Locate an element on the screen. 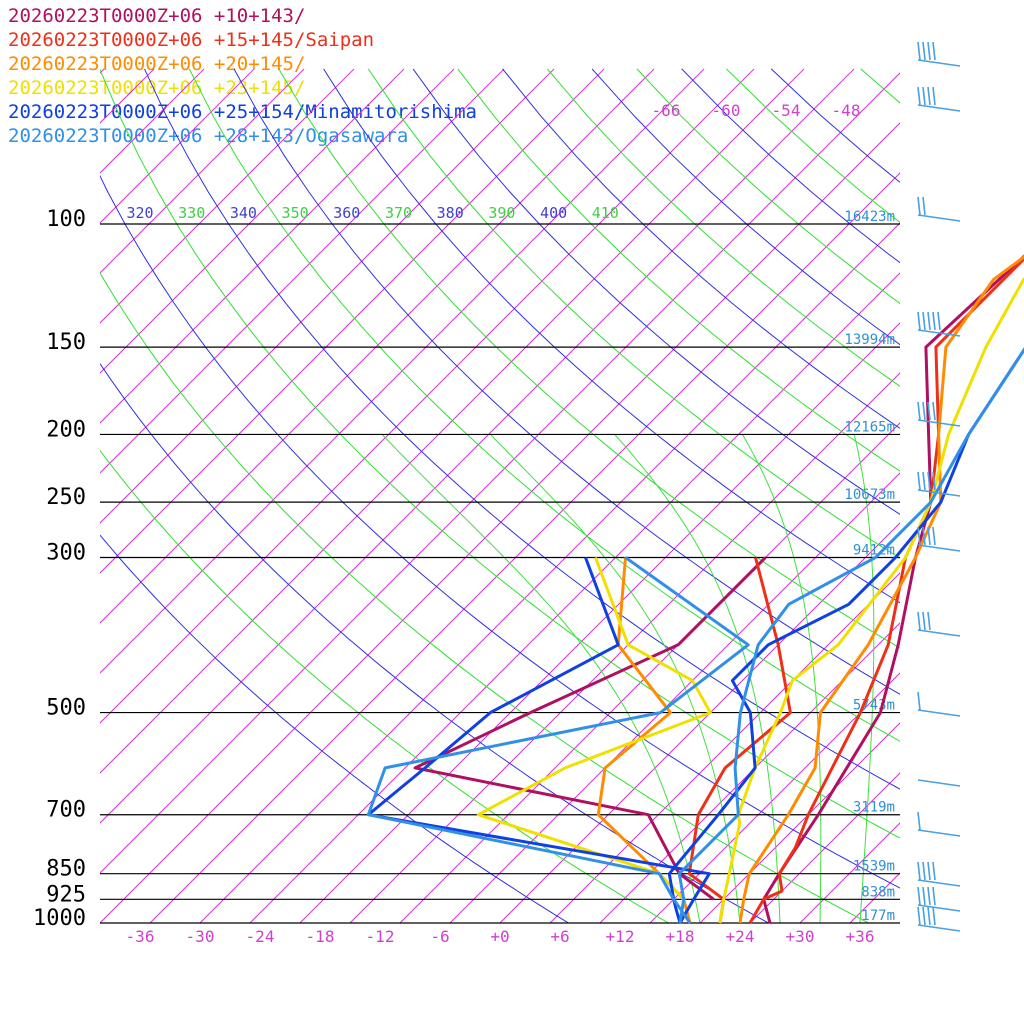 The width and height of the screenshot is (1024, 1024). pressure-label: 925 is located at coordinates (66, 894).